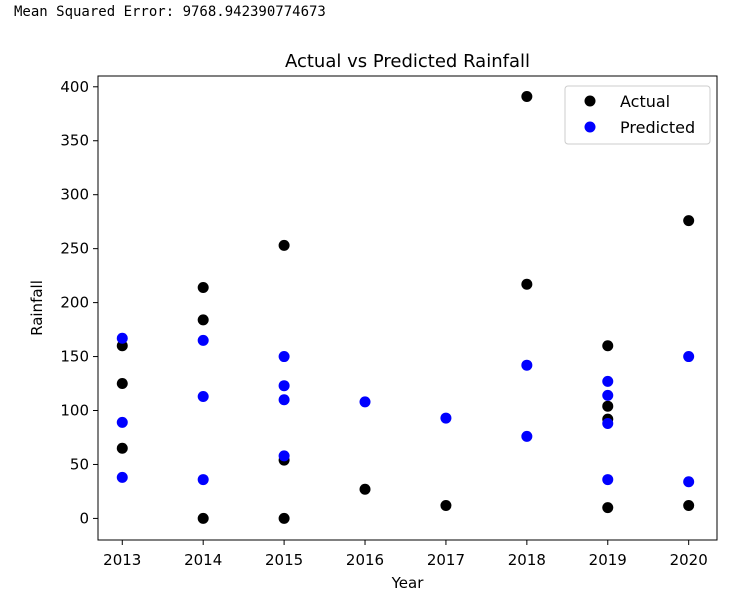 The width and height of the screenshot is (753, 601). Describe the element at coordinates (527, 560) in the screenshot. I see `x-tick-label: 2018` at that location.